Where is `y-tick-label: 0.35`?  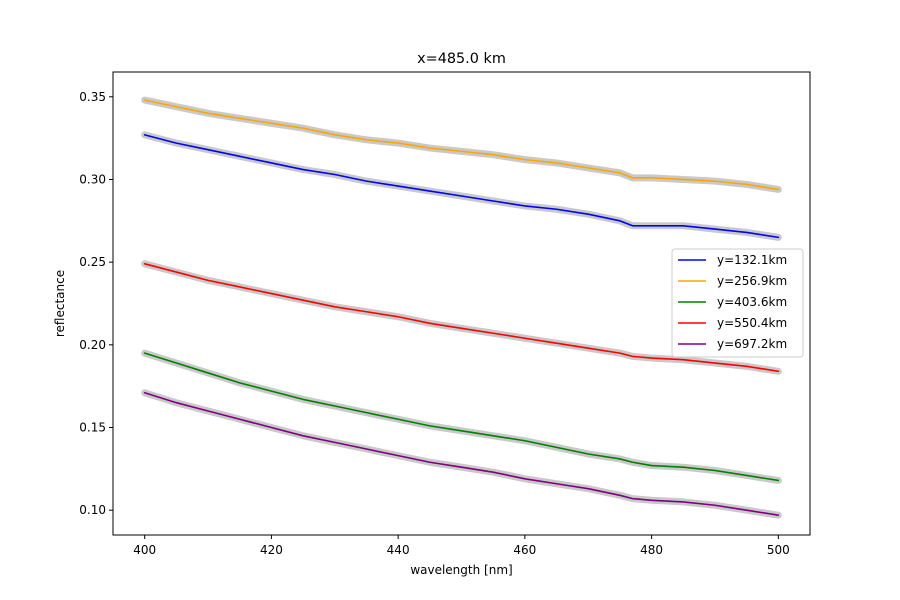
y-tick-label: 0.35 is located at coordinates (92, 97).